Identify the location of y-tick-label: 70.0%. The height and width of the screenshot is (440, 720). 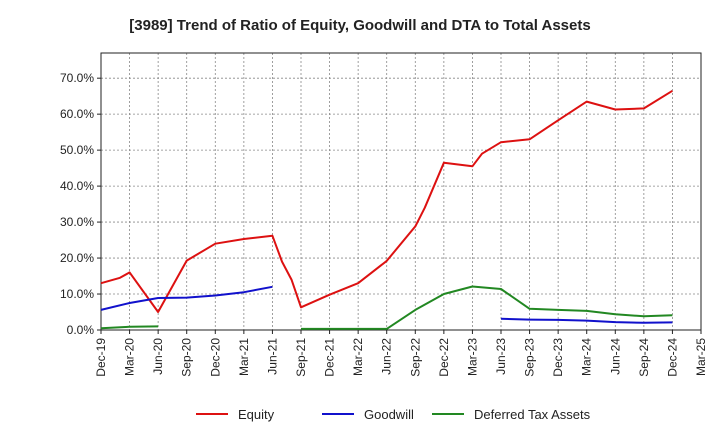
(77, 78).